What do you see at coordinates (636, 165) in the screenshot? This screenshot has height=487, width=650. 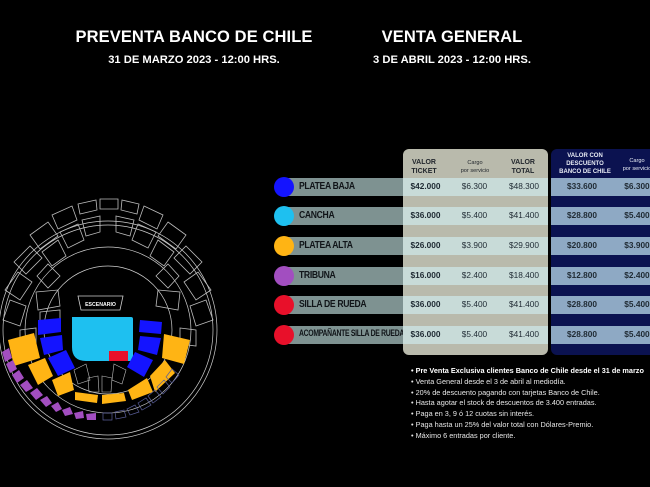 I see `col-cargo-bch: Cargo por servicio` at bounding box center [636, 165].